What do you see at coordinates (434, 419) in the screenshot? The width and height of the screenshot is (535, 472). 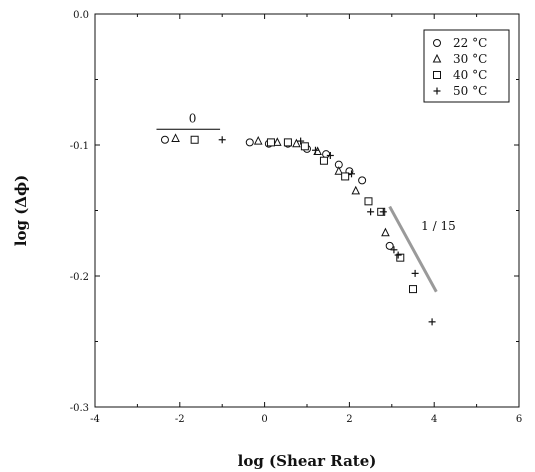 I see `x-tick-label: 4` at bounding box center [434, 419].